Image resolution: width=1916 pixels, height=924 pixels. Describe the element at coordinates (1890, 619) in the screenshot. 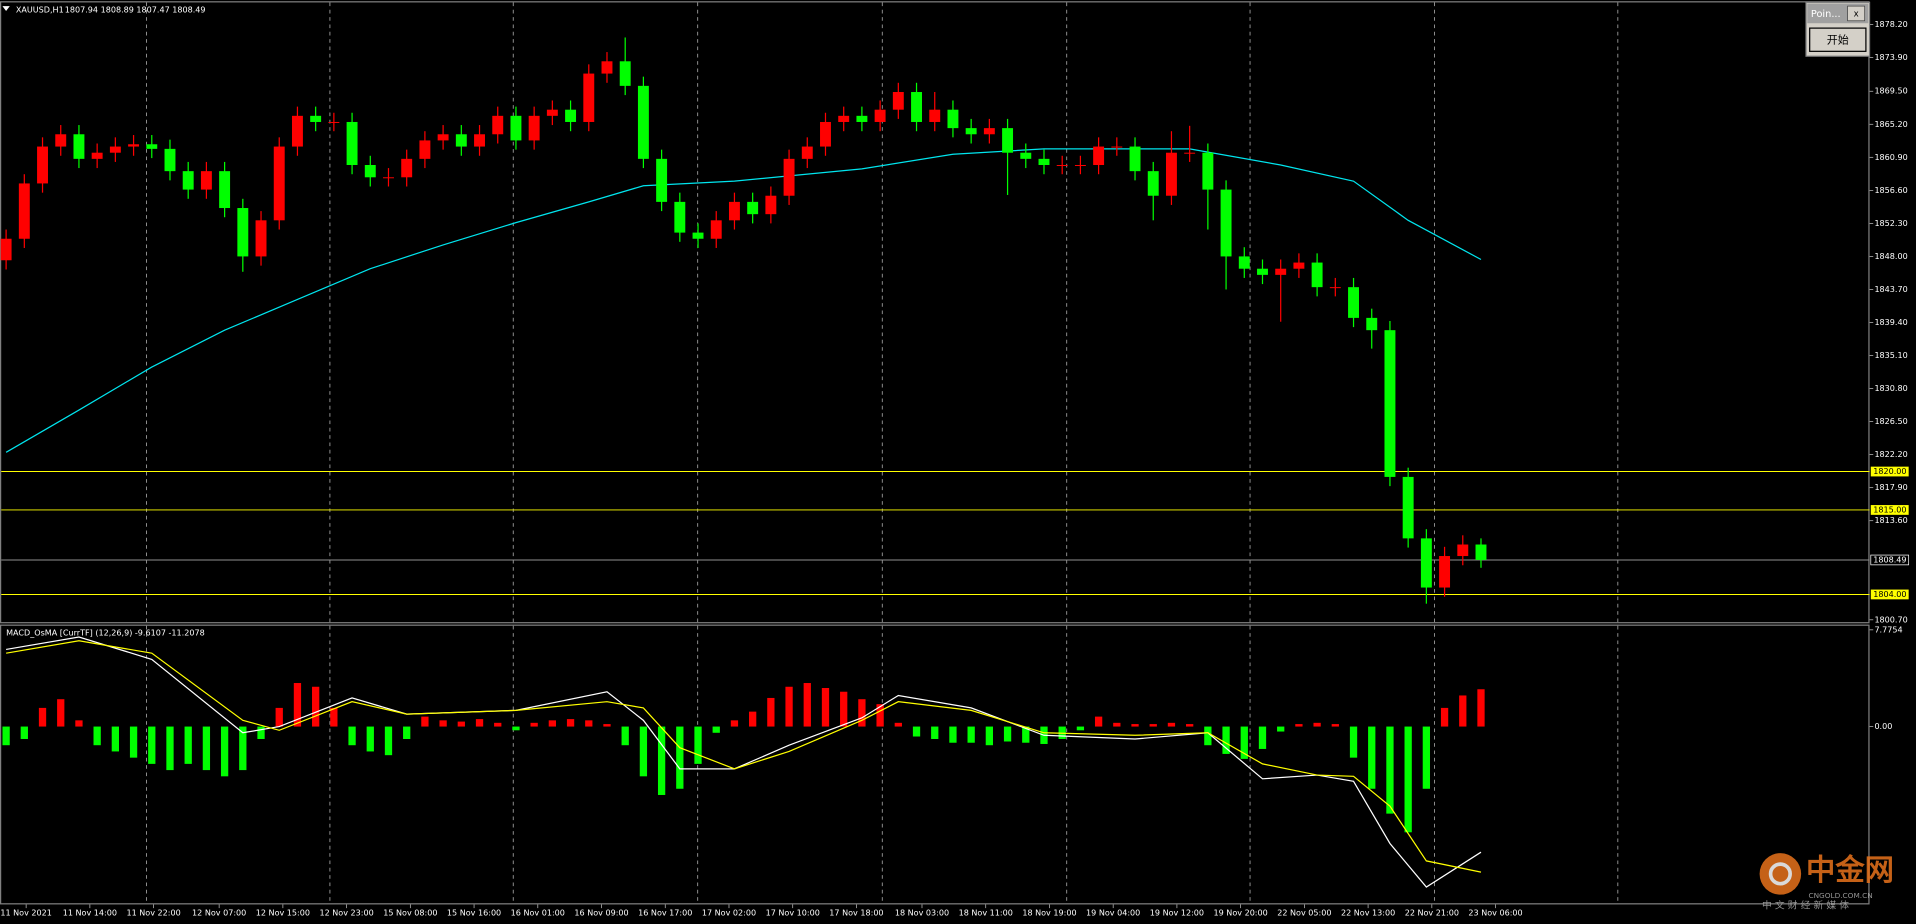

I see `y-tick-label: 1800.70` at that location.